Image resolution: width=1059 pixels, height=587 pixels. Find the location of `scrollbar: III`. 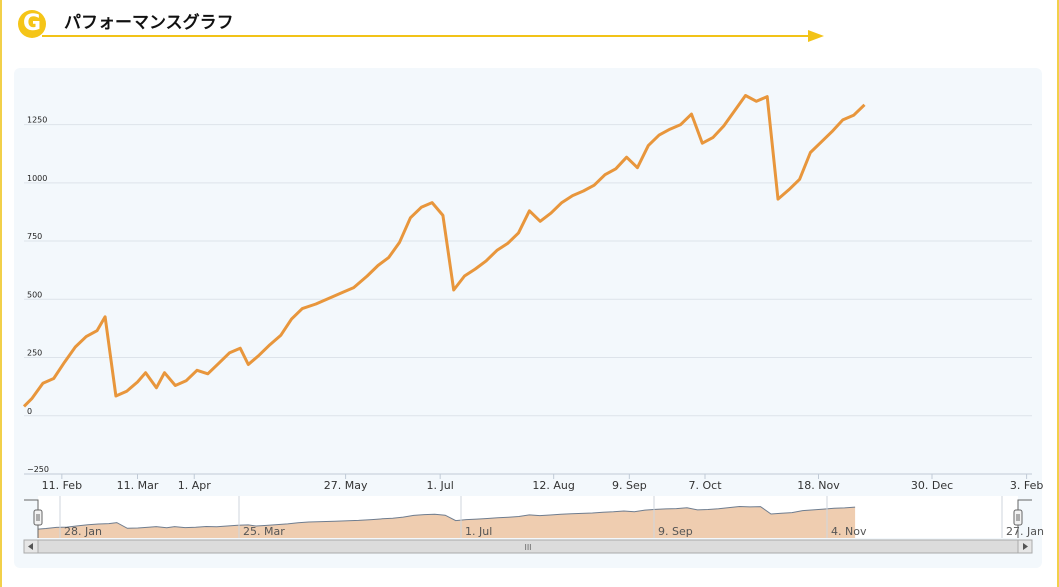

scrollbar: III is located at coordinates (528, 546).